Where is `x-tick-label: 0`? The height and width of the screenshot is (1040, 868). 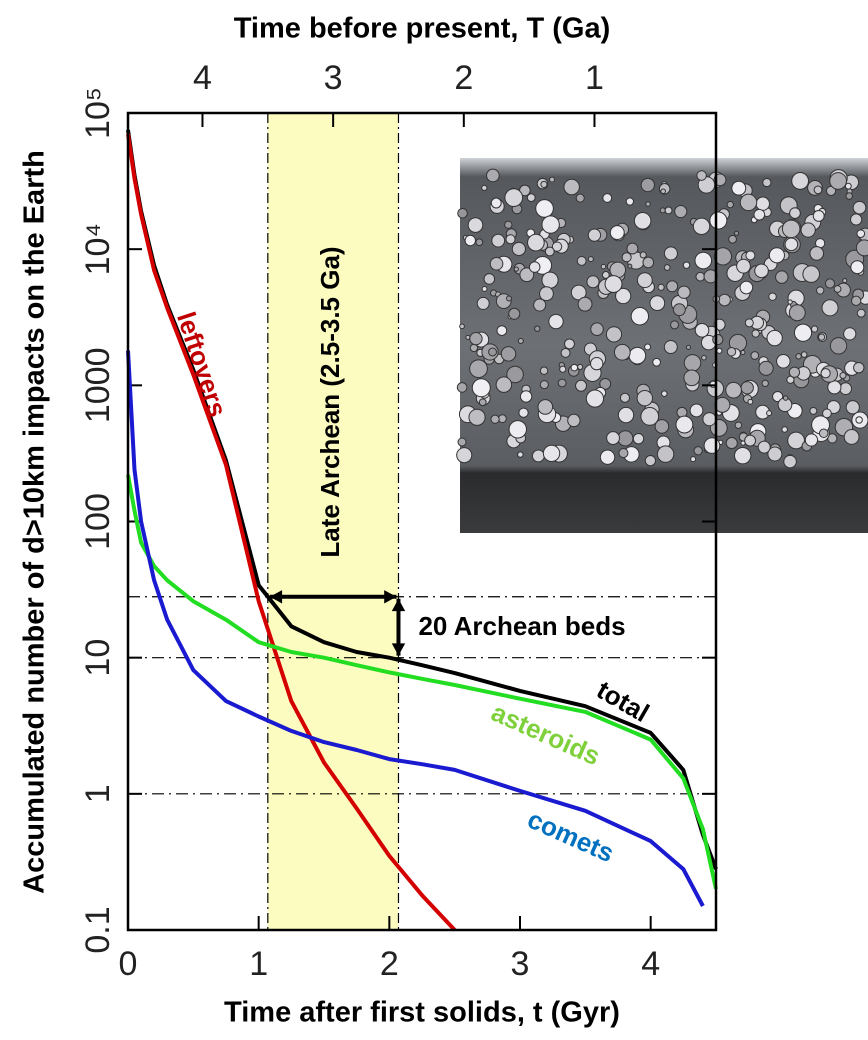 x-tick-label: 0 is located at coordinates (128, 964).